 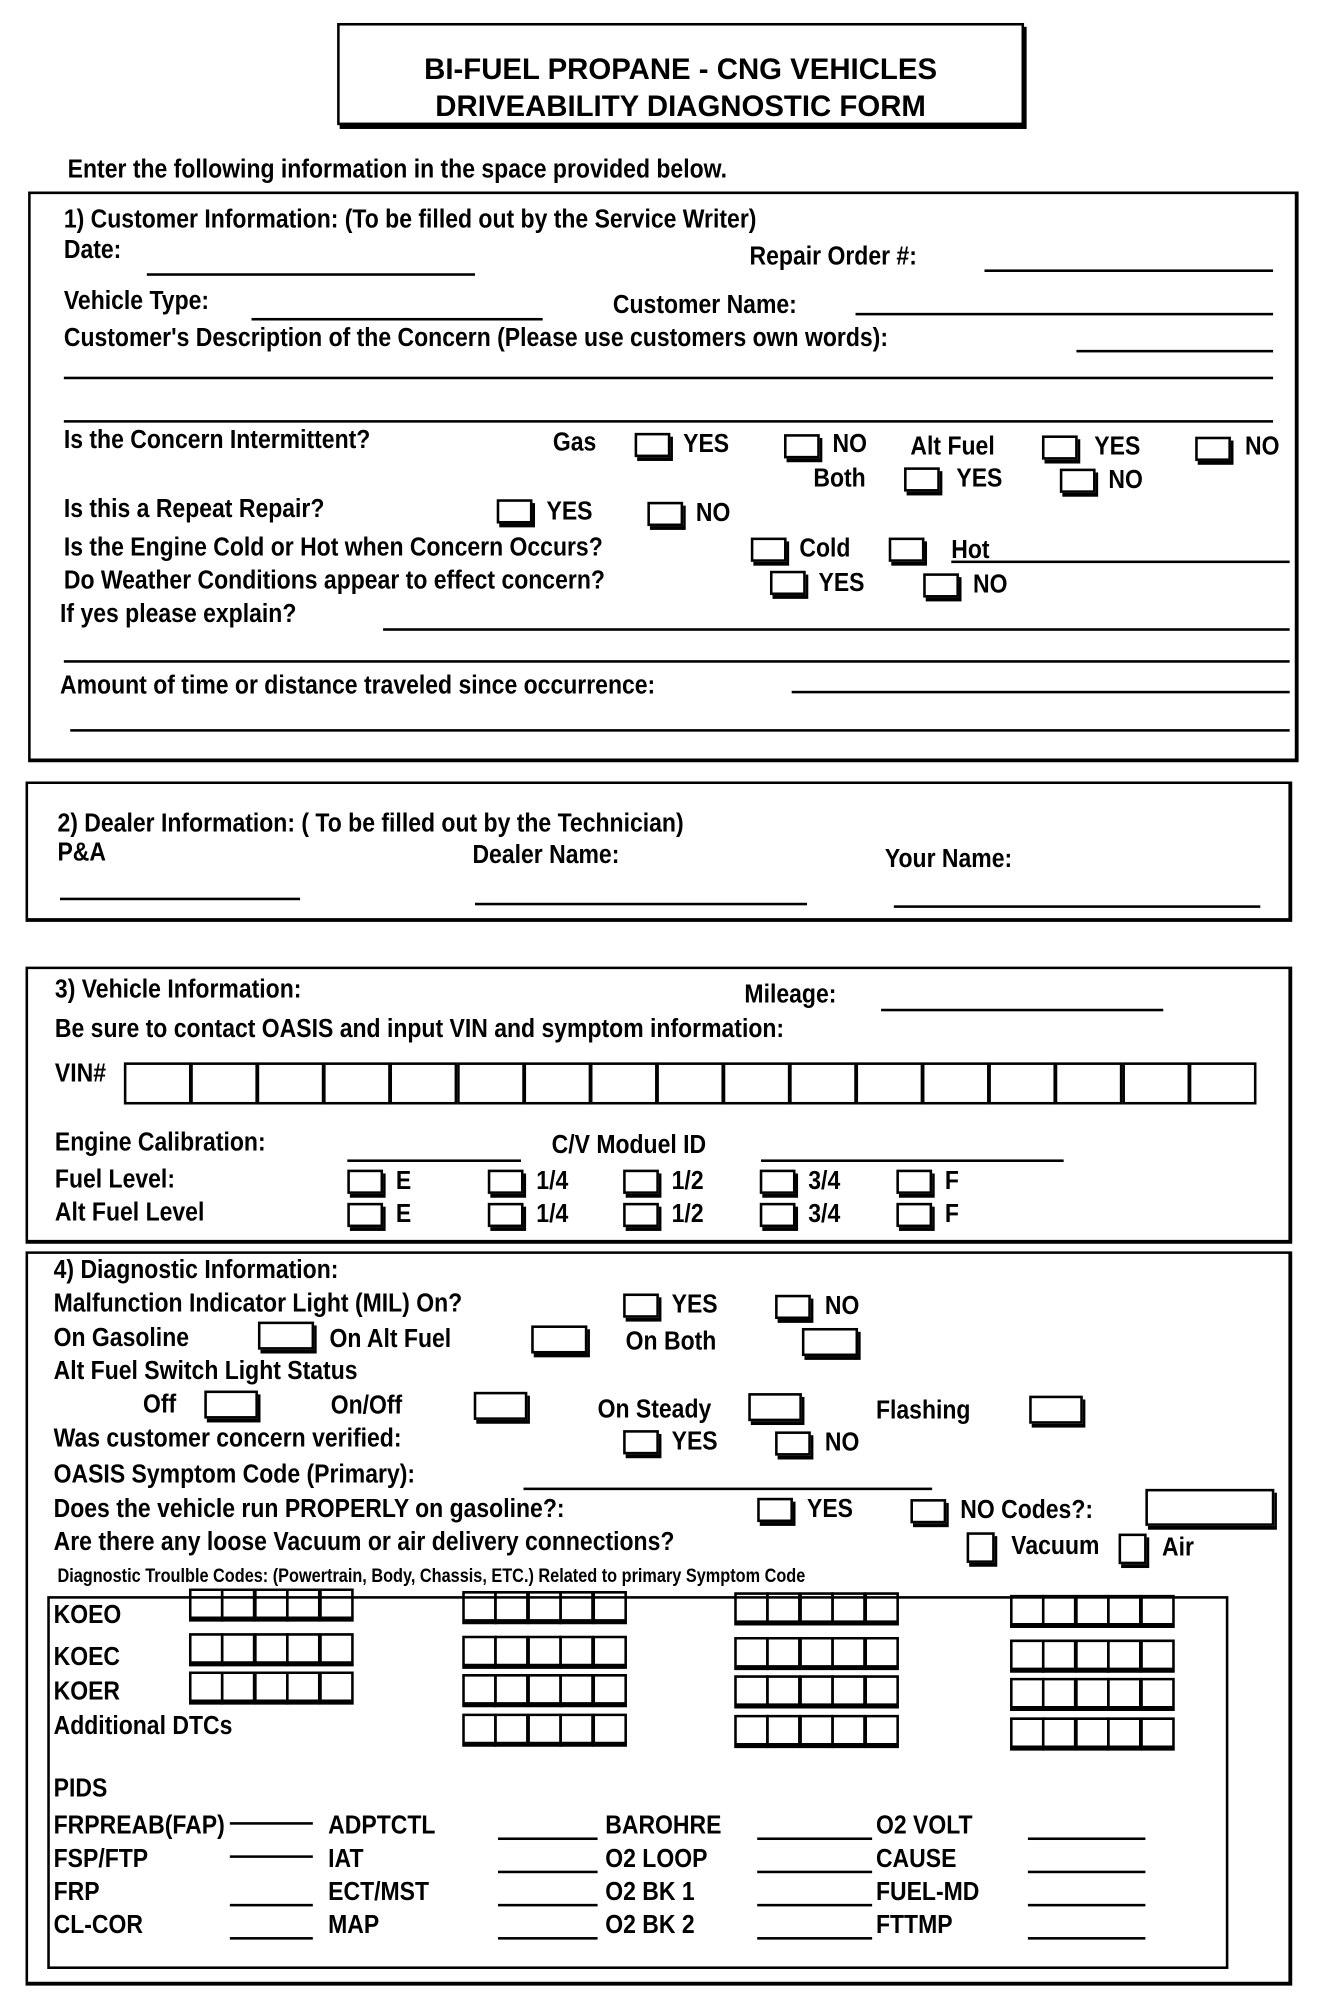 What do you see at coordinates (922, 479) in the screenshot?
I see `both-yes-checkbox` at bounding box center [922, 479].